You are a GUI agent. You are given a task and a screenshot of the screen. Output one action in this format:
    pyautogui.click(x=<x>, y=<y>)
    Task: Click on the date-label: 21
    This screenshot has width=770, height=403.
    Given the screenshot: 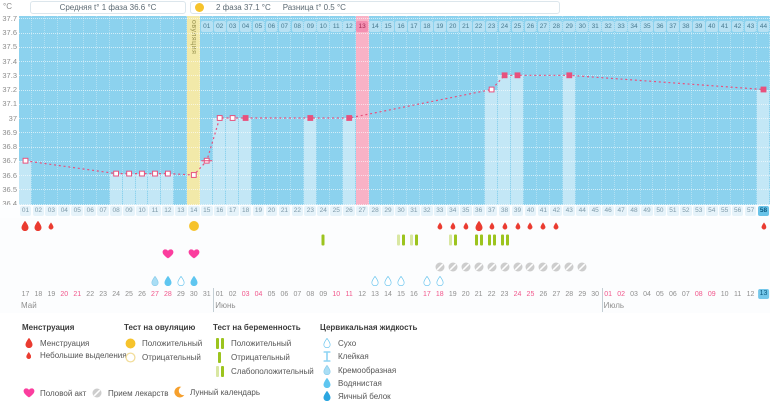 What is the action you would take?
    pyautogui.click(x=77, y=294)
    